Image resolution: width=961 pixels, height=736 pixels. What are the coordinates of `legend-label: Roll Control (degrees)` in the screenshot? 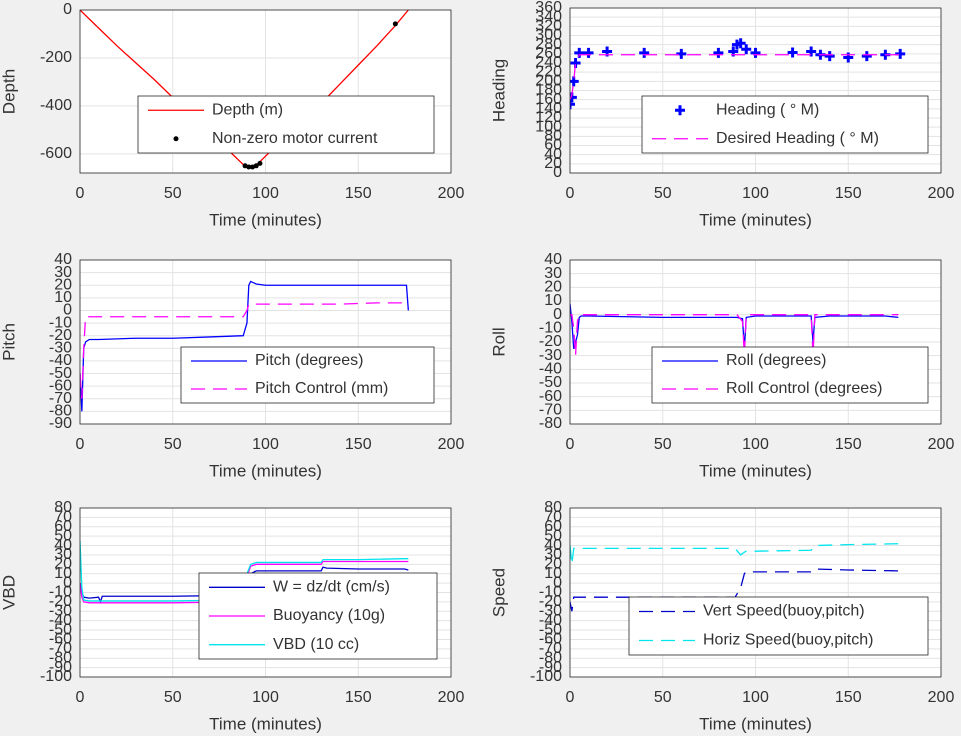 It's located at (804, 388).